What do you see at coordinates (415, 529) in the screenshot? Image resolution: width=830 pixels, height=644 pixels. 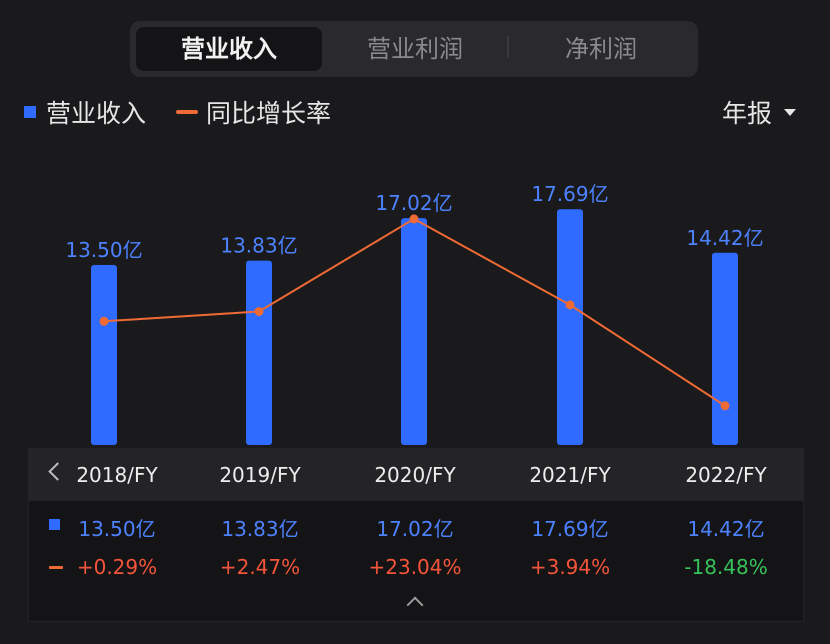 I see `revenue-cell-2020: 17.02亿` at bounding box center [415, 529].